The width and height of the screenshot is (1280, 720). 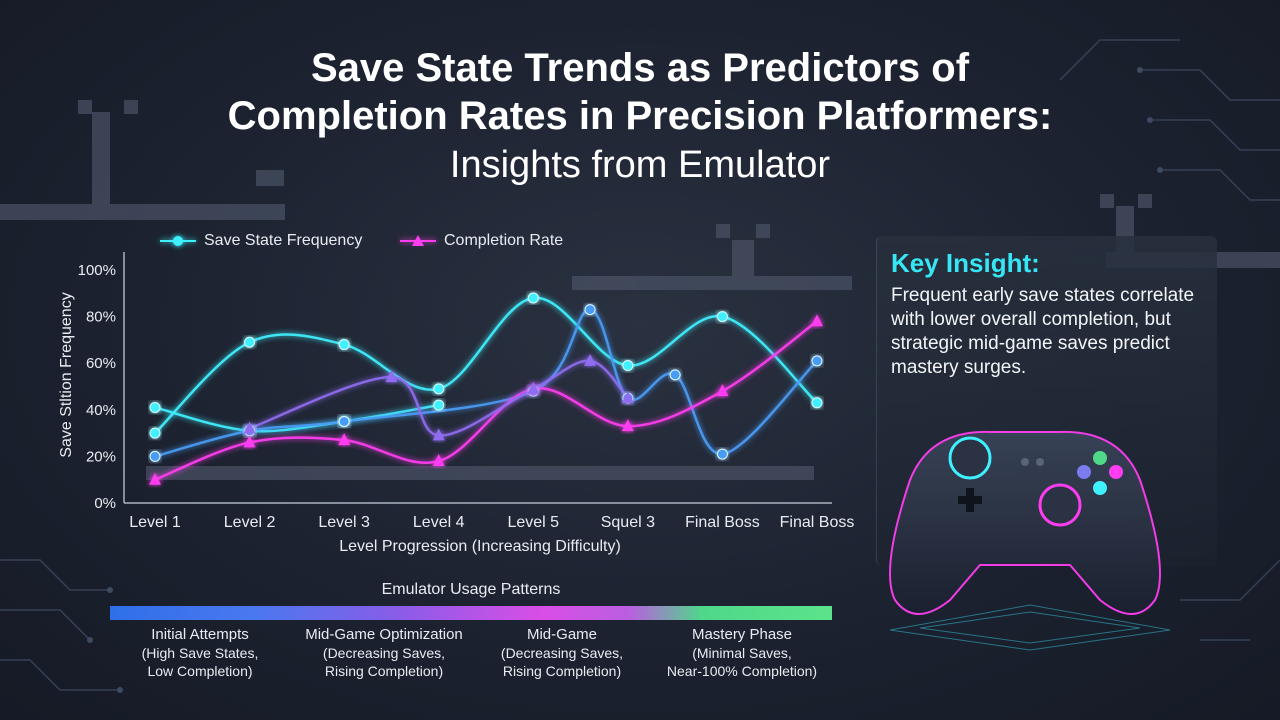 What do you see at coordinates (200, 634) in the screenshot?
I see `phase-heading: Initial Attempts` at bounding box center [200, 634].